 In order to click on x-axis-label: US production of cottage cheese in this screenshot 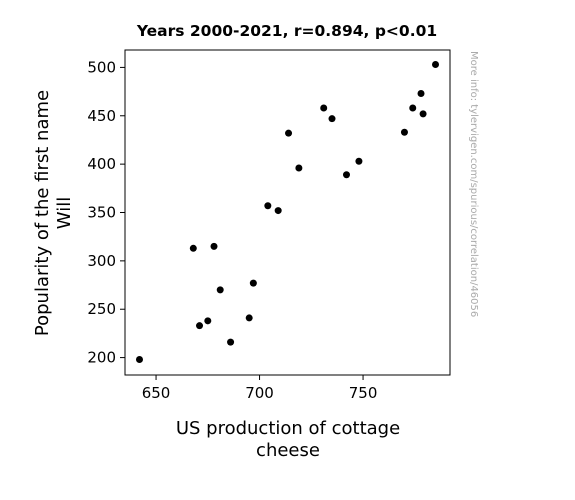, I will do `click(288, 439)`.